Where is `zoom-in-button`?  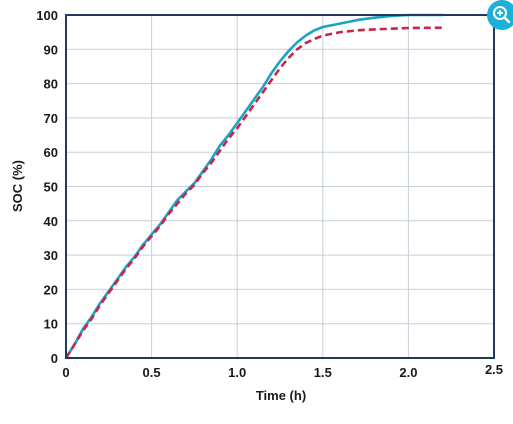
zoom-in-button is located at coordinates (500, 15).